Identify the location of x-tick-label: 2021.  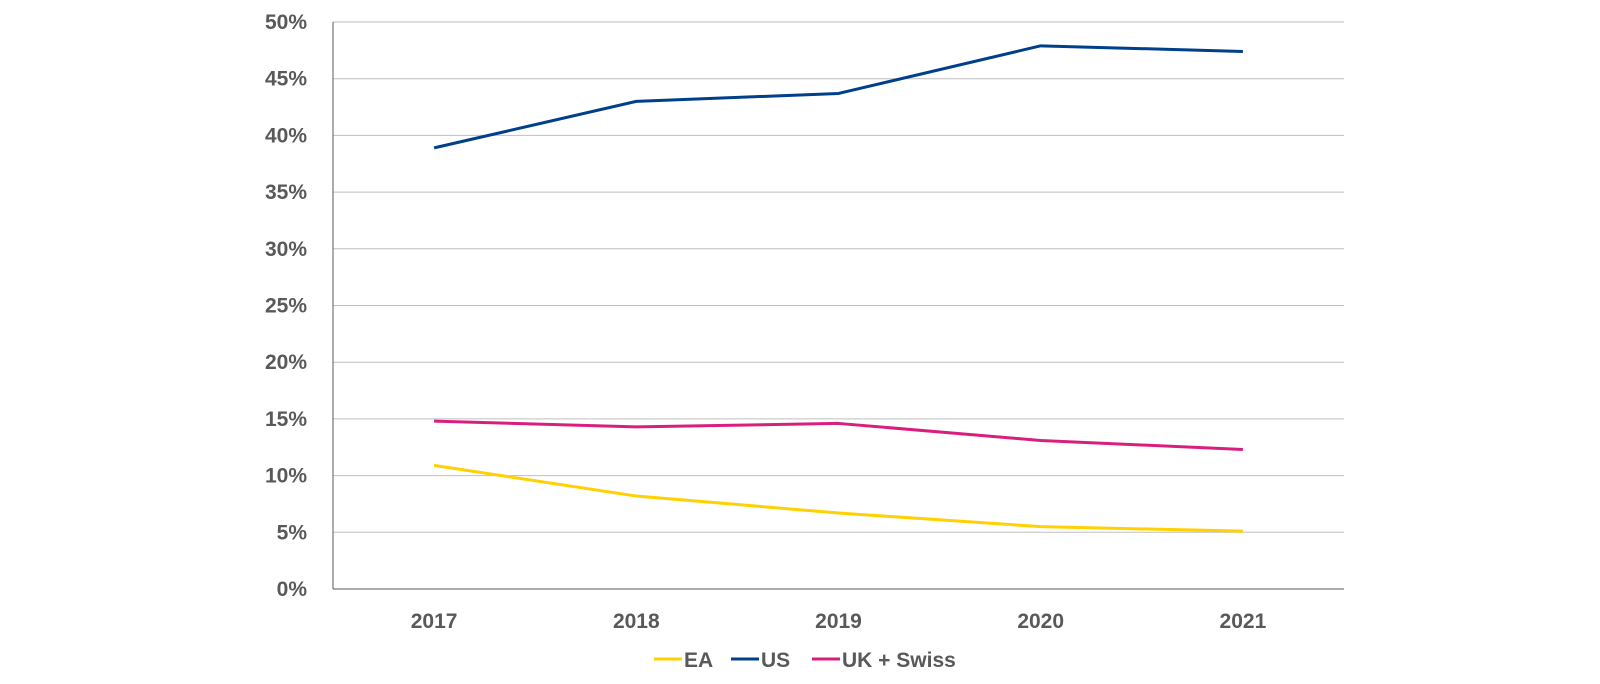
(1243, 621).